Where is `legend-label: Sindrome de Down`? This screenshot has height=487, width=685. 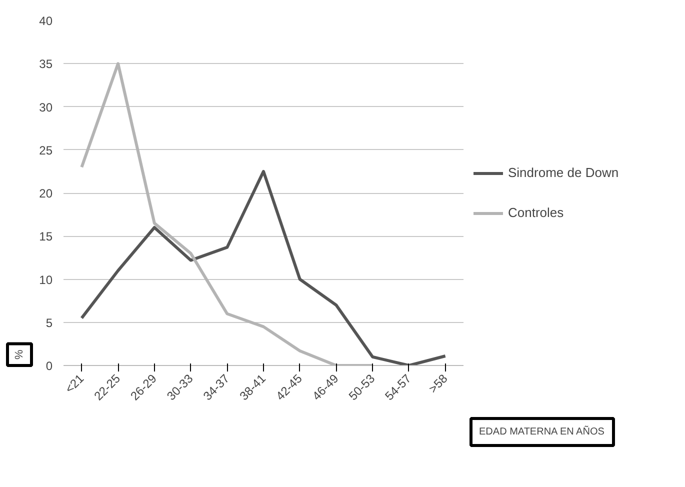 legend-label: Sindrome de Down is located at coordinates (563, 172).